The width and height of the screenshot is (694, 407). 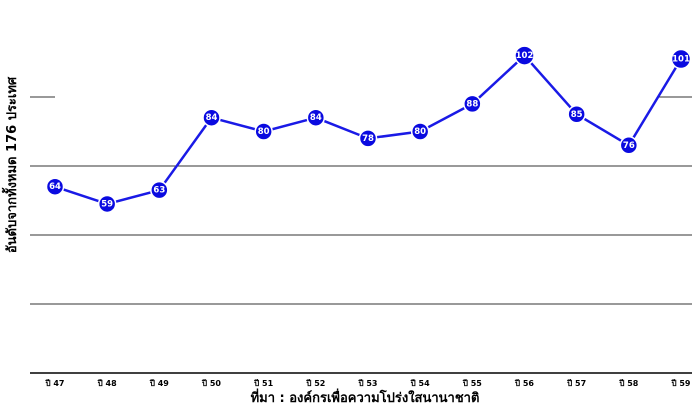 What do you see at coordinates (159, 383) in the screenshot?
I see `x-tick-label: ปี 49` at bounding box center [159, 383].